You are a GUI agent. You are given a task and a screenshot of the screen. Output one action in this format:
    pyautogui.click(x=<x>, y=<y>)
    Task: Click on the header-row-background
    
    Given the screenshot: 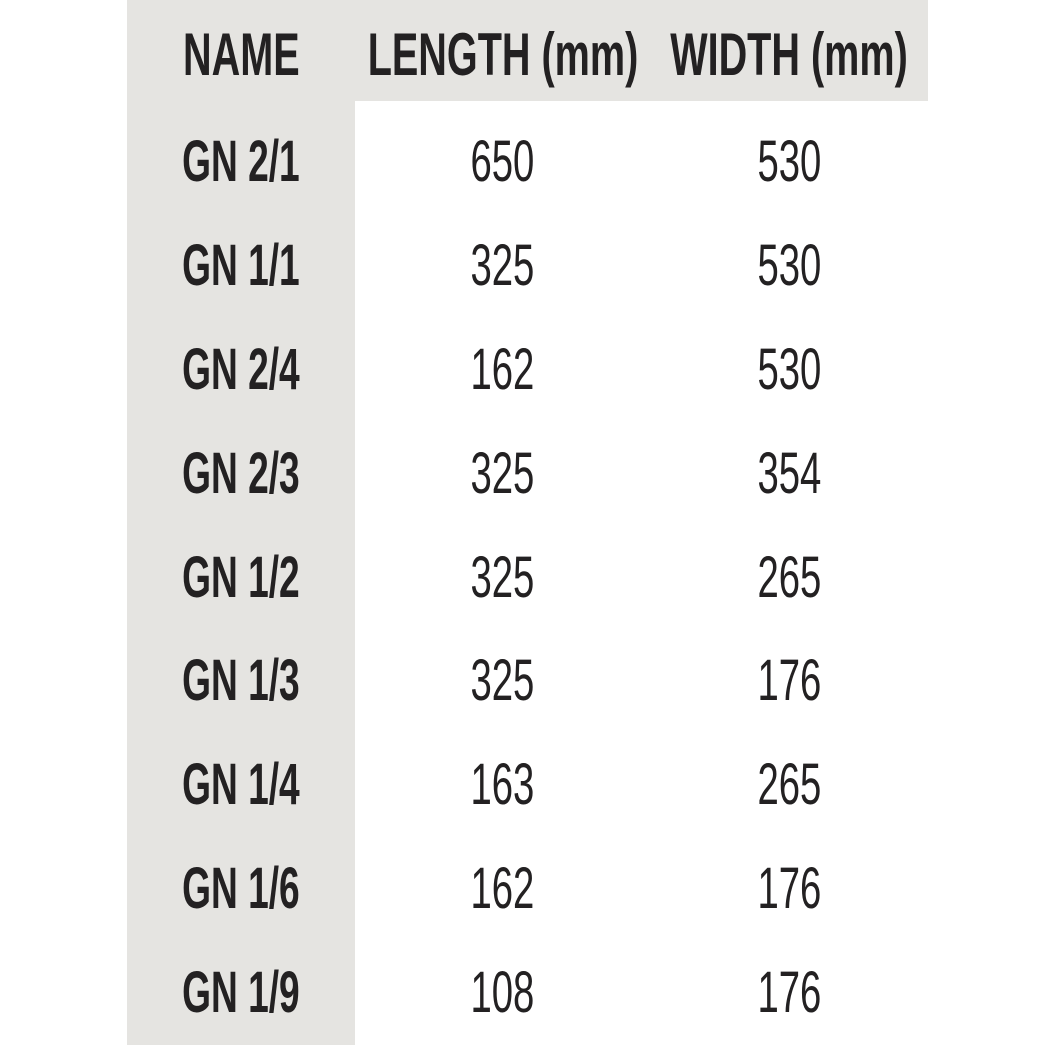 What is the action you would take?
    pyautogui.click(x=527, y=50)
    